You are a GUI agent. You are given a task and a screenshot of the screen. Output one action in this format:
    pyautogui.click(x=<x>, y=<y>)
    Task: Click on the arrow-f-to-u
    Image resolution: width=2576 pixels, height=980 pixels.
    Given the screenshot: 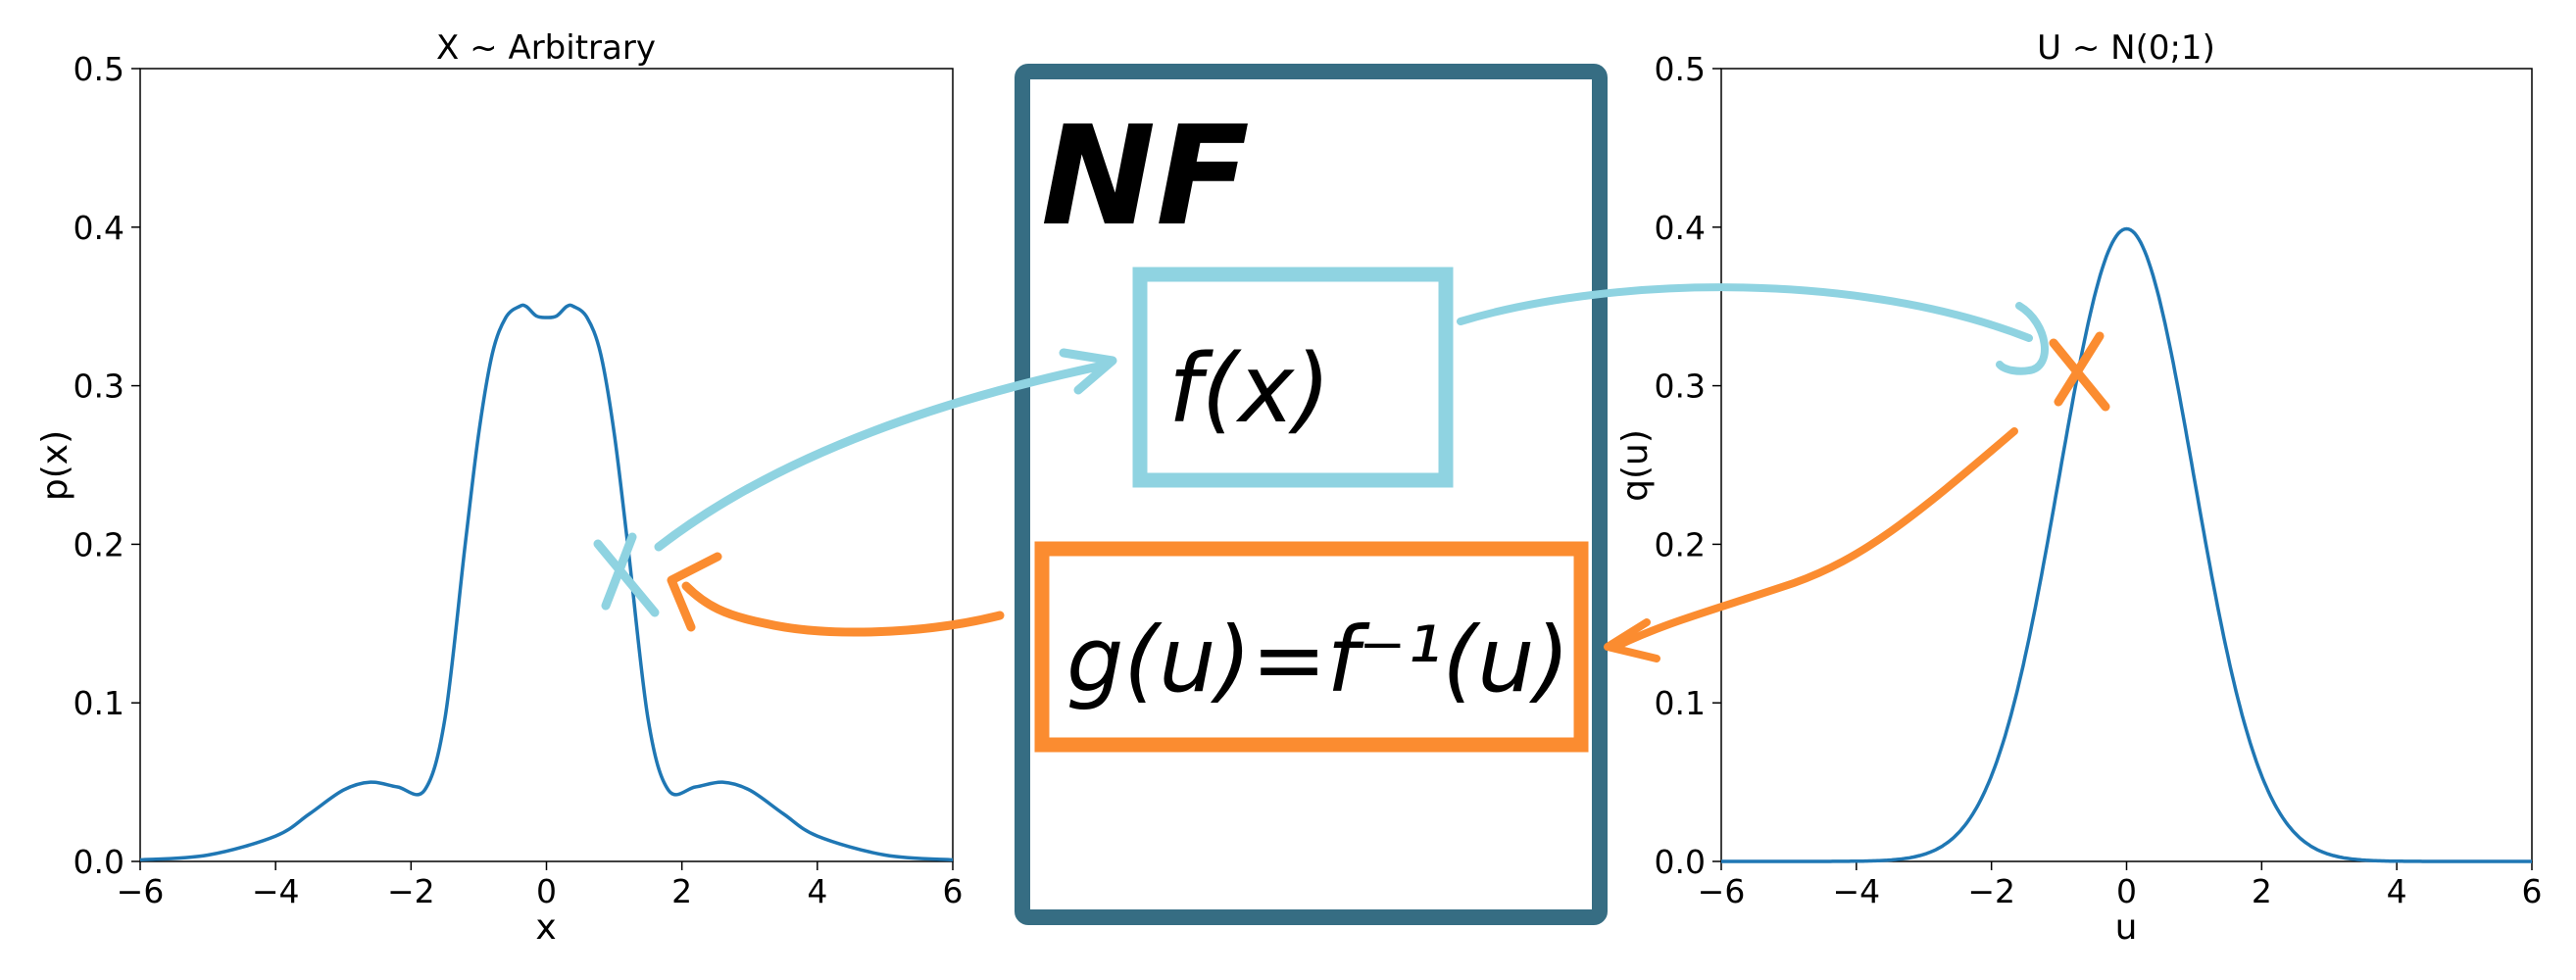 What is the action you would take?
    pyautogui.click(x=1745, y=312)
    